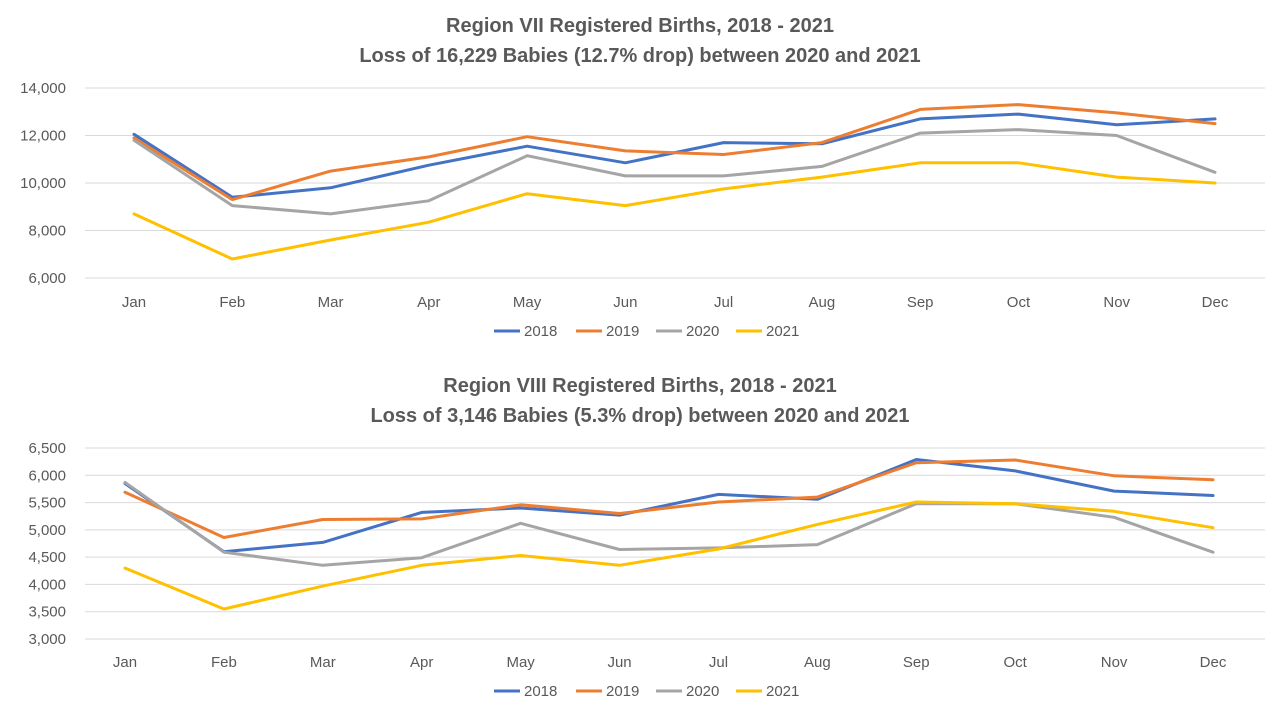 Image resolution: width=1280 pixels, height=720 pixels. I want to click on y-tick-label: 6,500, so click(47, 448).